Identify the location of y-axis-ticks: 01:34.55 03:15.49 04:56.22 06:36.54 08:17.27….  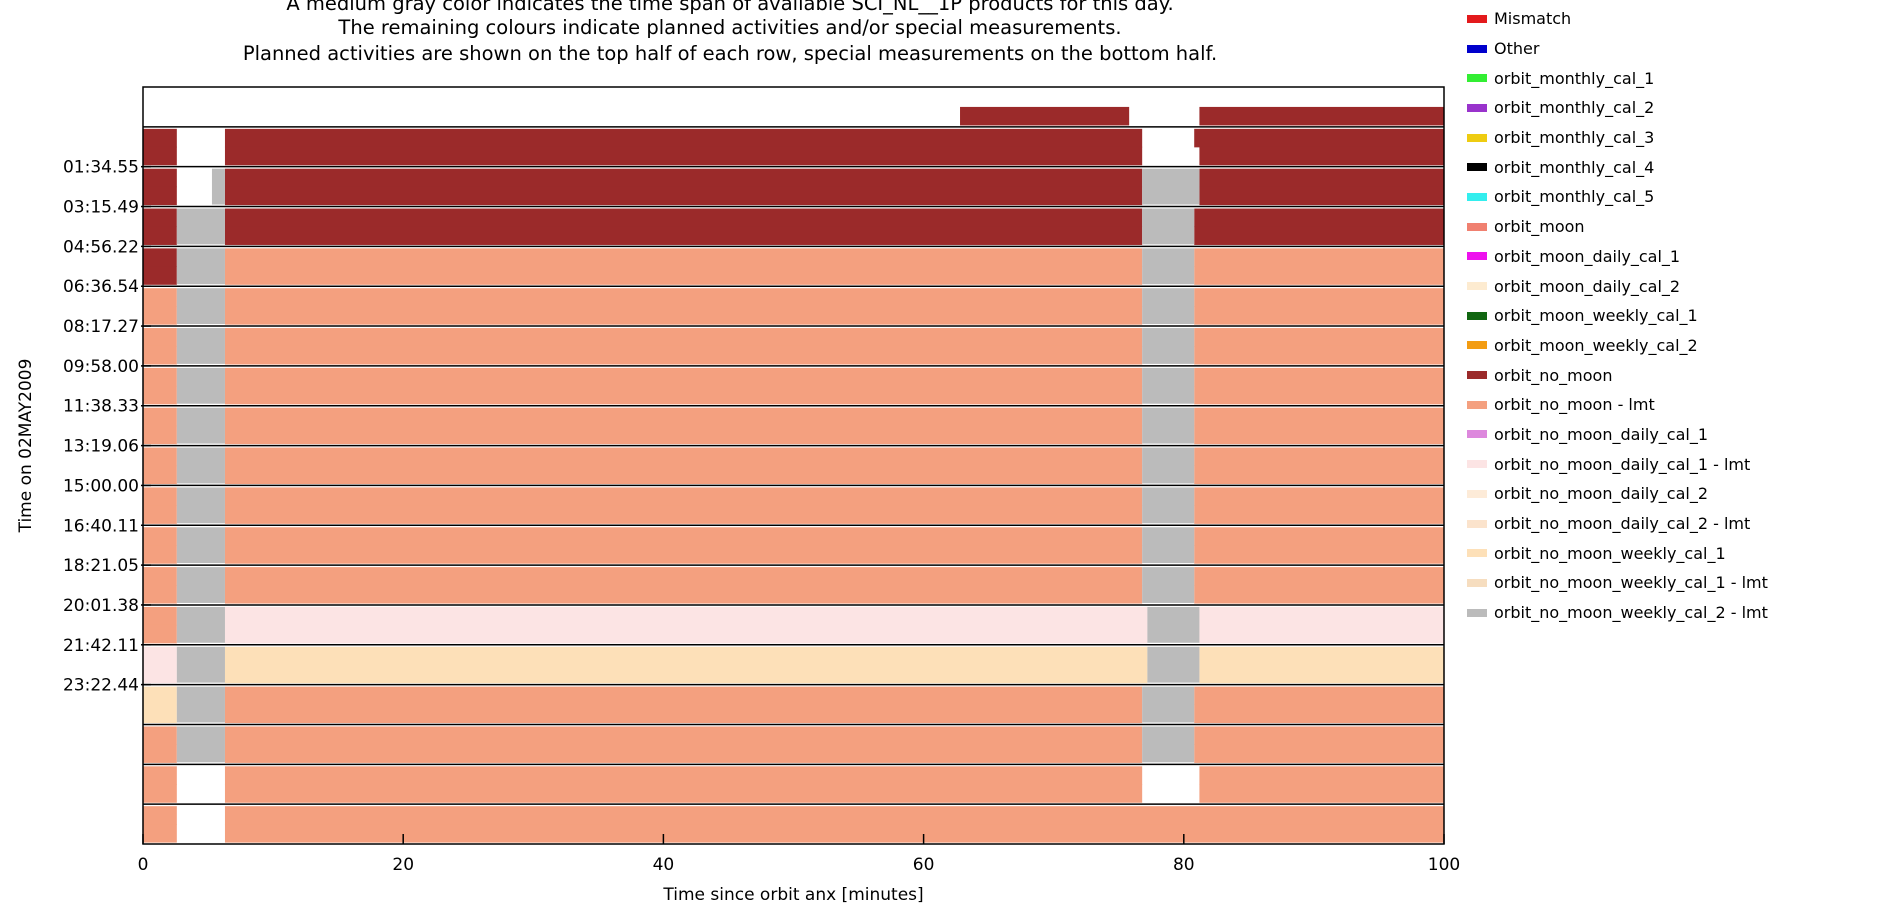
(107, 427).